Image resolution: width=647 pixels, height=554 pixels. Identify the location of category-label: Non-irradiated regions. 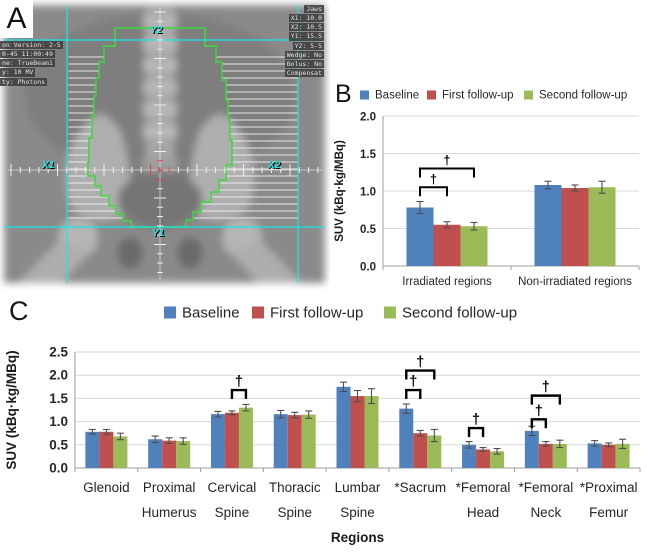
(575, 282).